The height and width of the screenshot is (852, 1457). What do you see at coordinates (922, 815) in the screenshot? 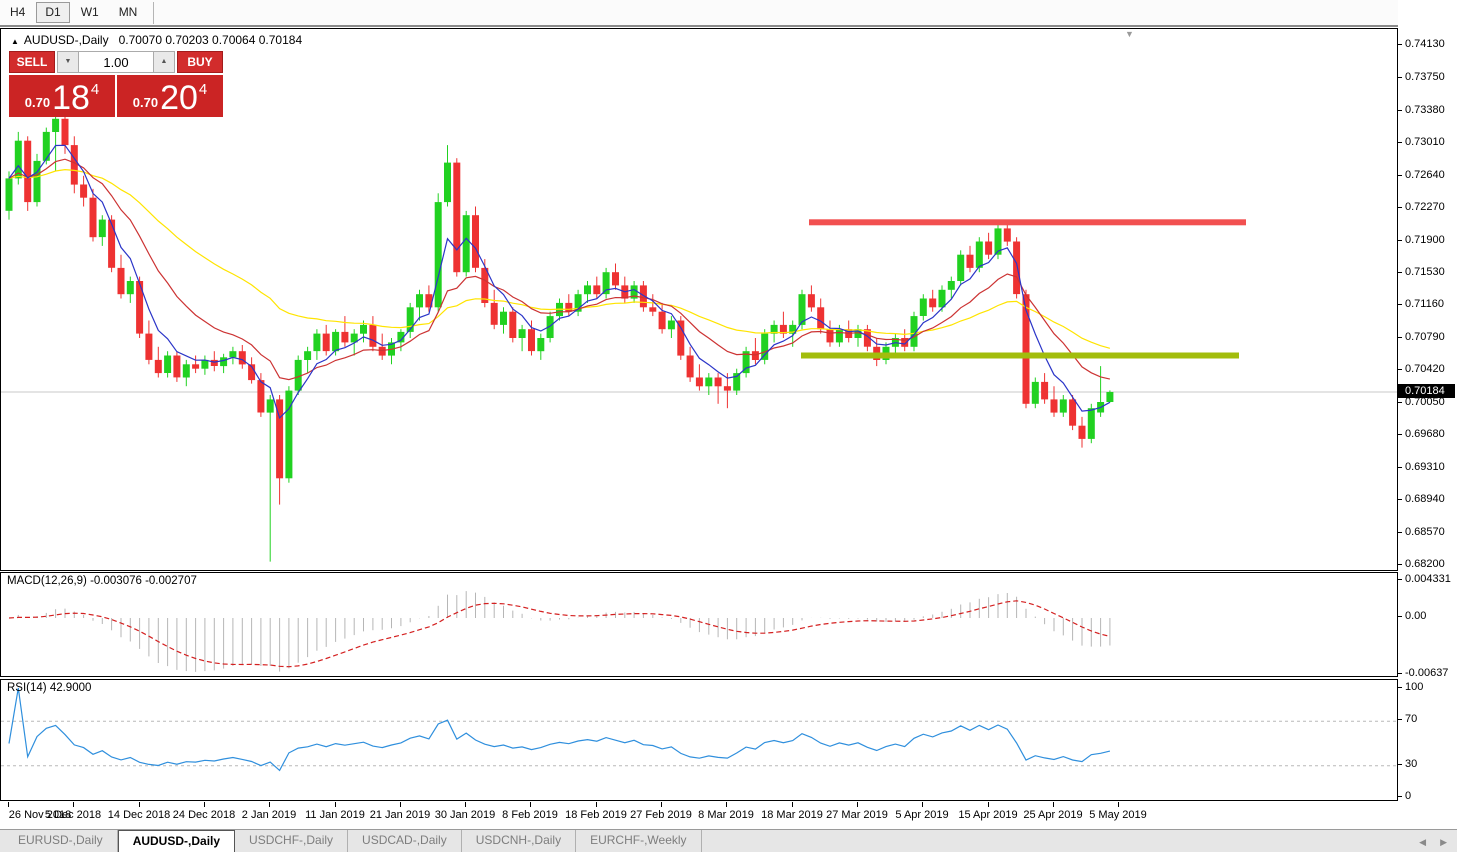
I see `date-axis-label: 5 Apr 2019` at bounding box center [922, 815].